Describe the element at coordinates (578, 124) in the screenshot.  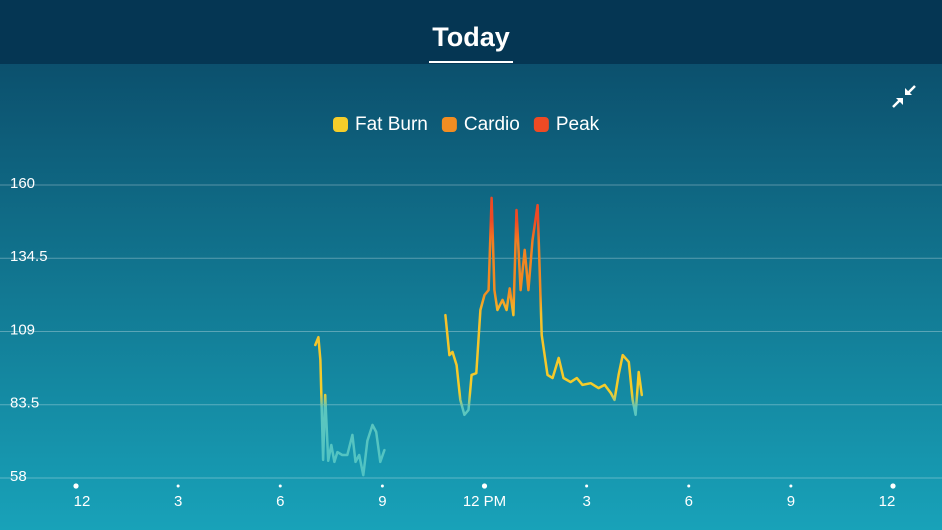
I see `legend-label: Peak` at that location.